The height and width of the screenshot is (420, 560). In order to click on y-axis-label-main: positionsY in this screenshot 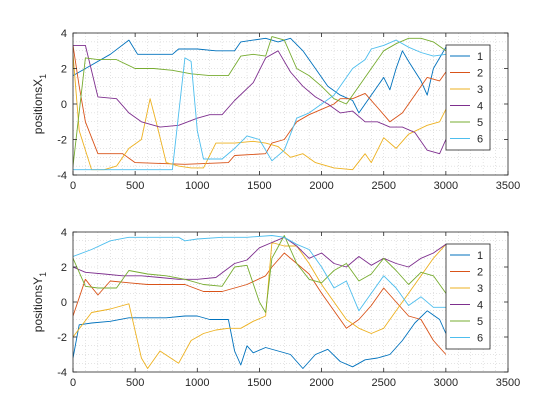, I will do `click(38, 304)`.